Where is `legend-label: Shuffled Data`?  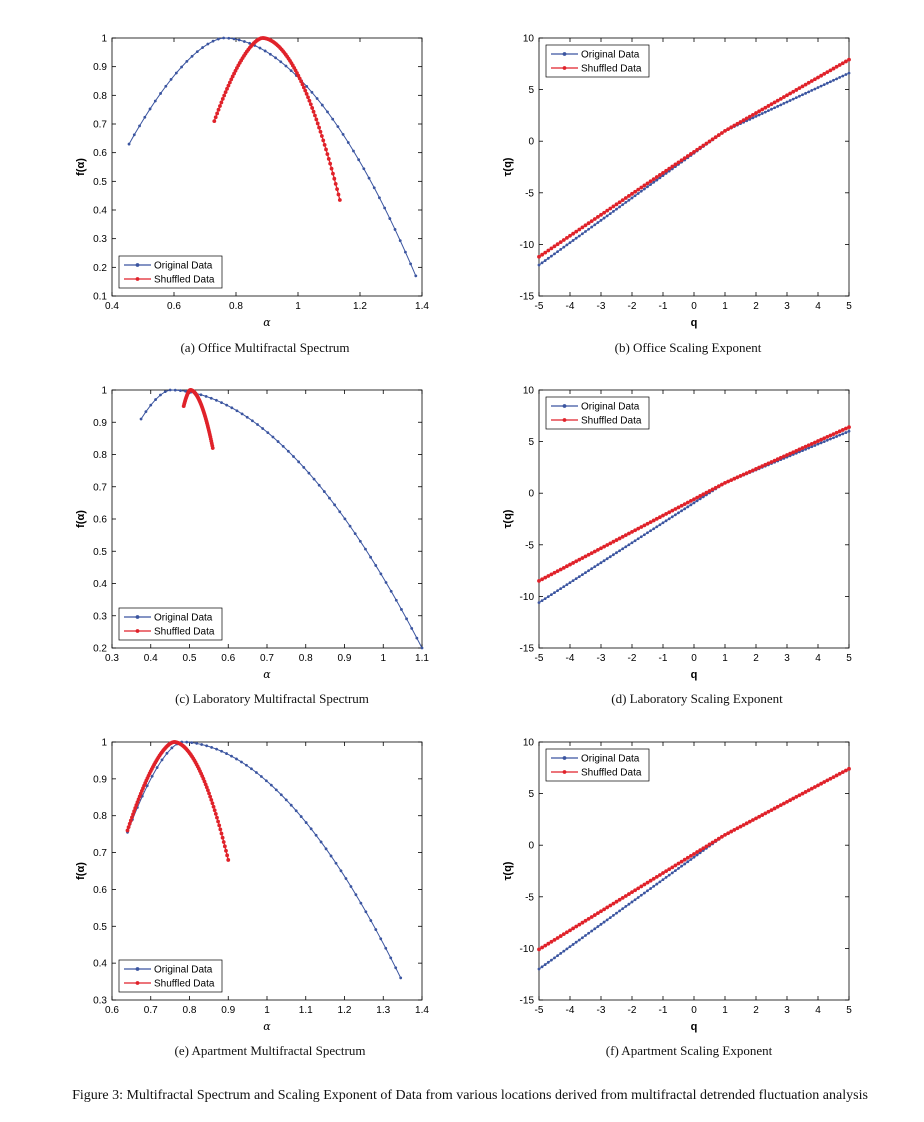
legend-label: Shuffled Data is located at coordinates (184, 984).